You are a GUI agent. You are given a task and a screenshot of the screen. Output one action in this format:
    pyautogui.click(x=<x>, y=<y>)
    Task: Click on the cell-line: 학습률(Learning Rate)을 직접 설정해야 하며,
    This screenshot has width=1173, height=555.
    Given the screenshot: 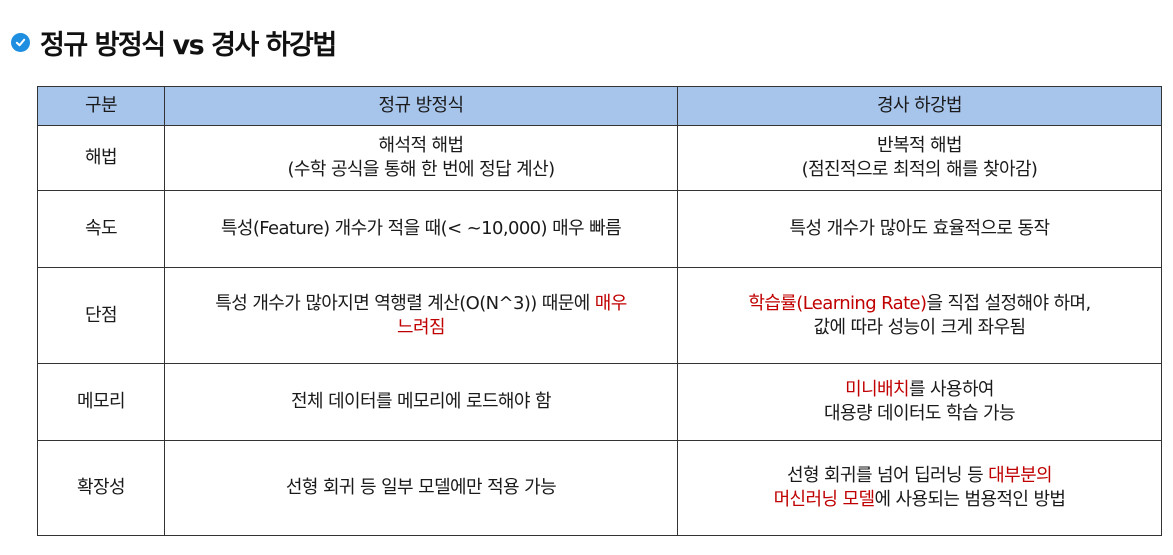 What is the action you would take?
    pyautogui.click(x=919, y=304)
    